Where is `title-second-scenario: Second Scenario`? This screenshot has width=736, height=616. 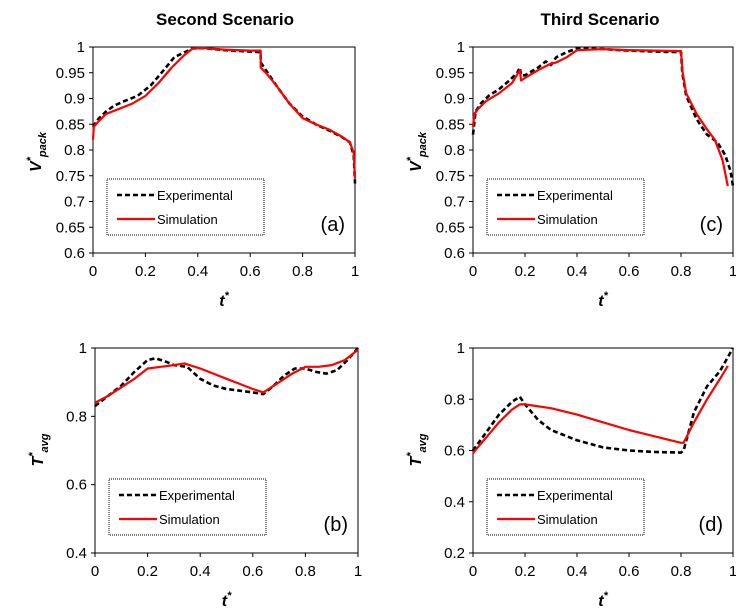 title-second-scenario: Second Scenario is located at coordinates (225, 19).